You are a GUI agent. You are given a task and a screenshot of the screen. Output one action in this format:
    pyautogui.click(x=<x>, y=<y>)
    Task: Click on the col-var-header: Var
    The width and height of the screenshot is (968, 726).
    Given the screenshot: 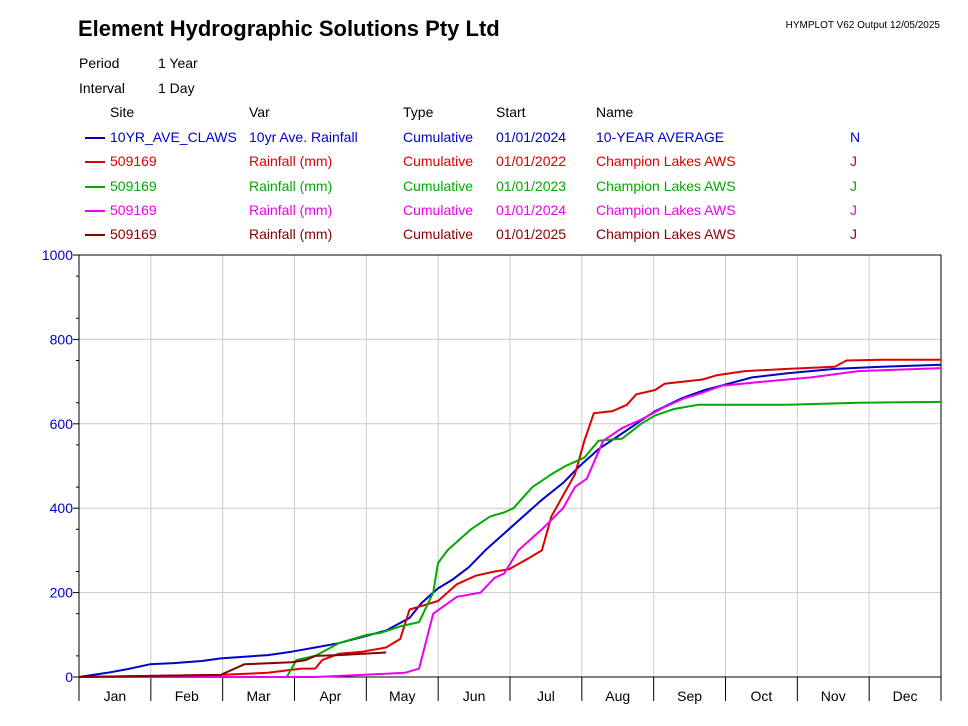 What is the action you would take?
    pyautogui.click(x=259, y=112)
    